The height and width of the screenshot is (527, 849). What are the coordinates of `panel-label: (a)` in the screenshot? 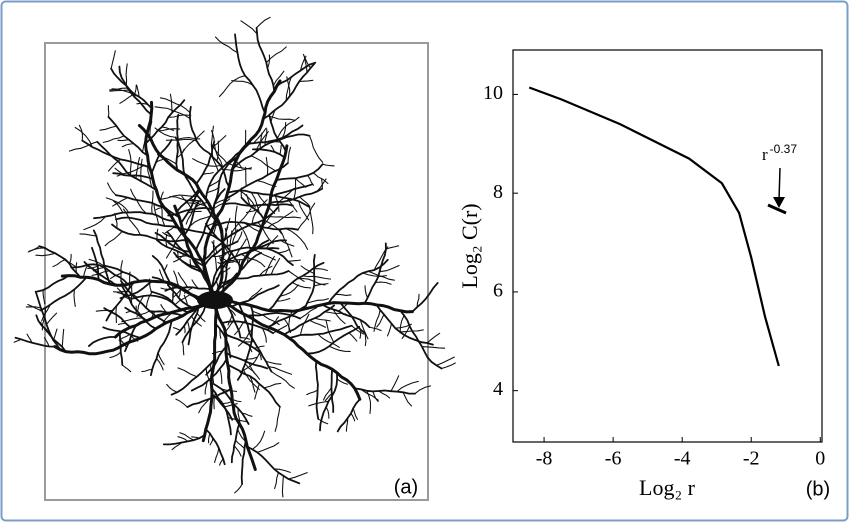 It's located at (406, 487).